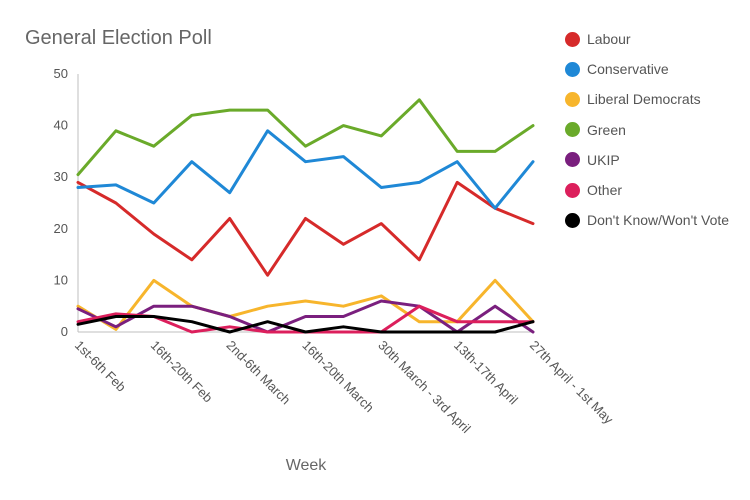 Image resolution: width=750 pixels, height=500 pixels. Describe the element at coordinates (182, 372) in the screenshot. I see `x-tick-label: 16th-20th Feb` at that location.